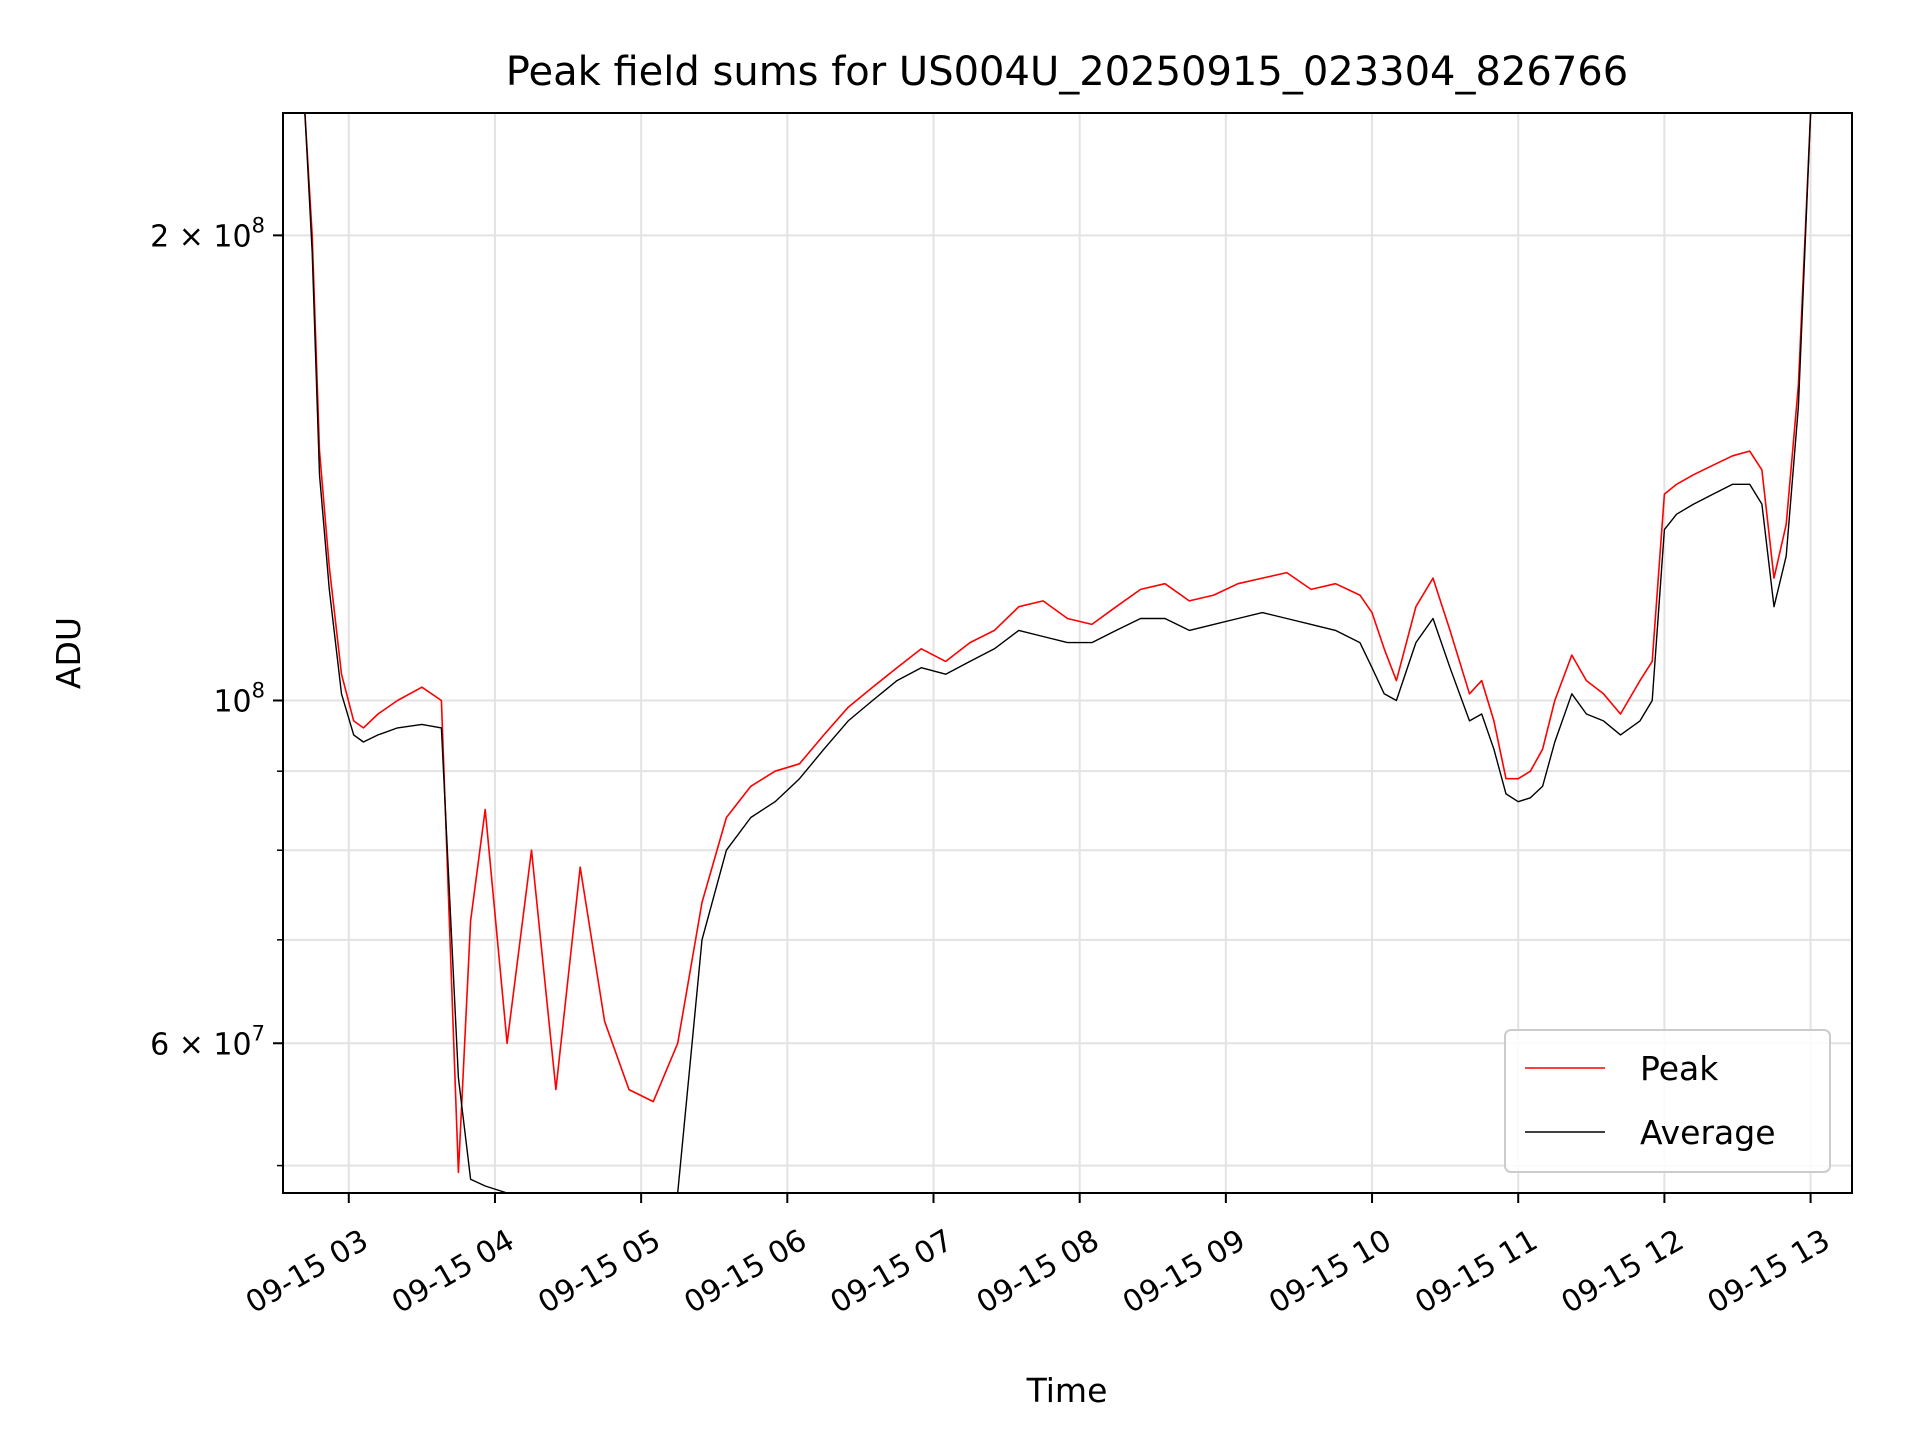 The height and width of the screenshot is (1440, 1920). I want to click on legend-box, so click(1667, 1101).